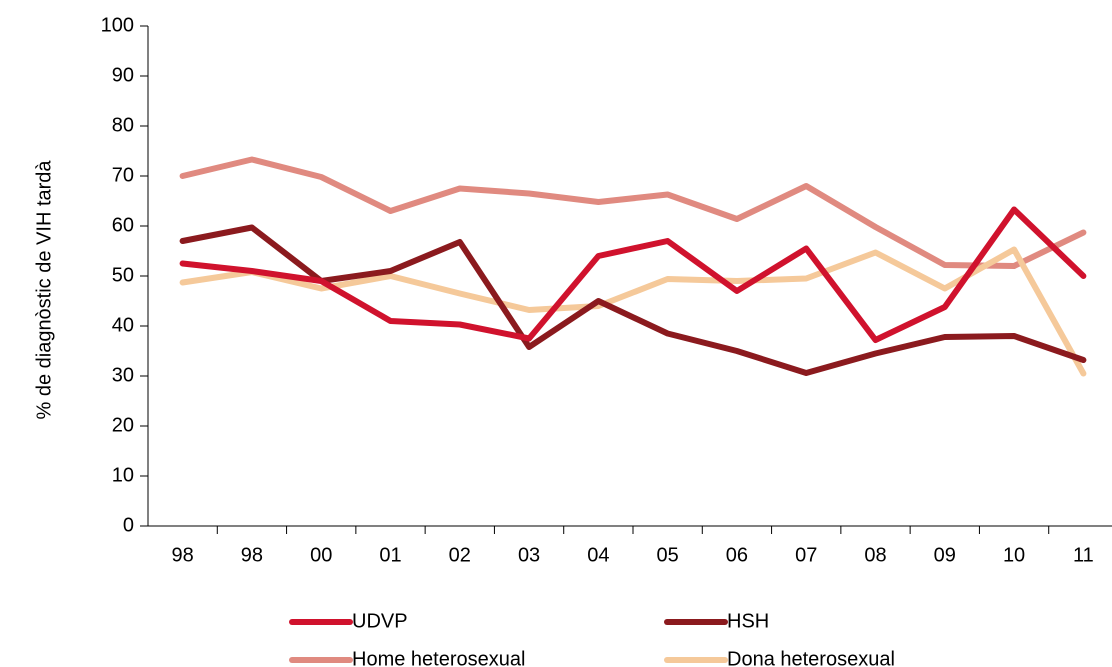 This screenshot has height=667, width=1112. What do you see at coordinates (748, 621) in the screenshot?
I see `legend-label: HSH` at bounding box center [748, 621].